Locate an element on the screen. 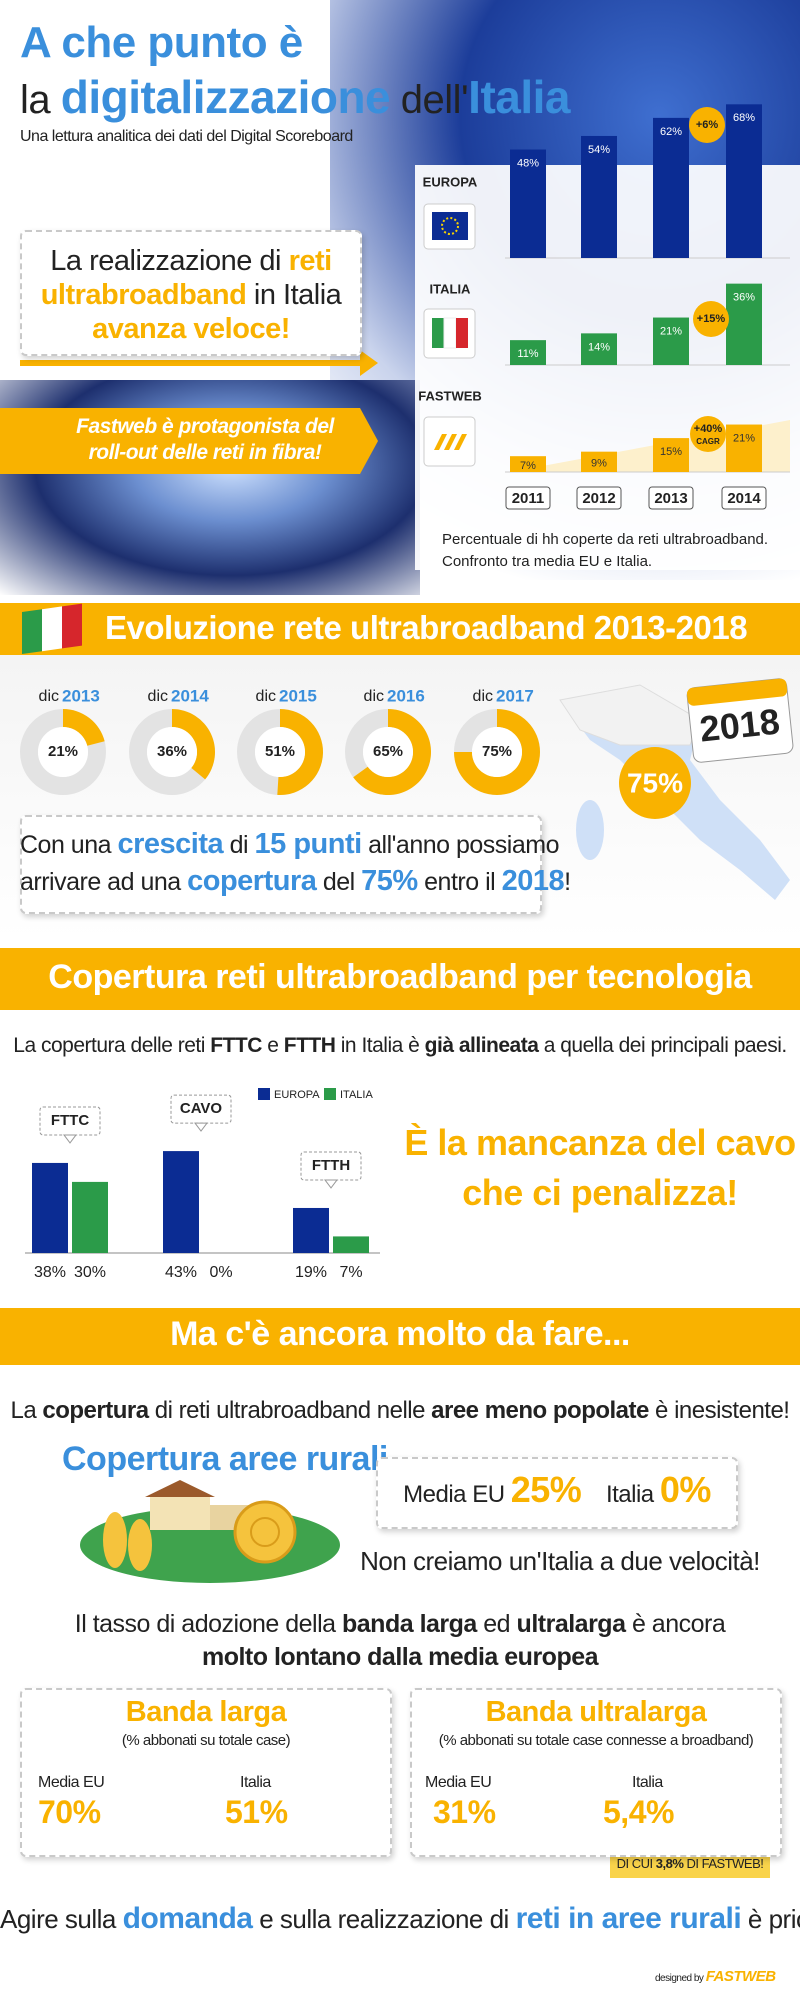 The height and width of the screenshot is (2003, 800). rural-title: Copertura aree rurali is located at coordinates (225, 1459).